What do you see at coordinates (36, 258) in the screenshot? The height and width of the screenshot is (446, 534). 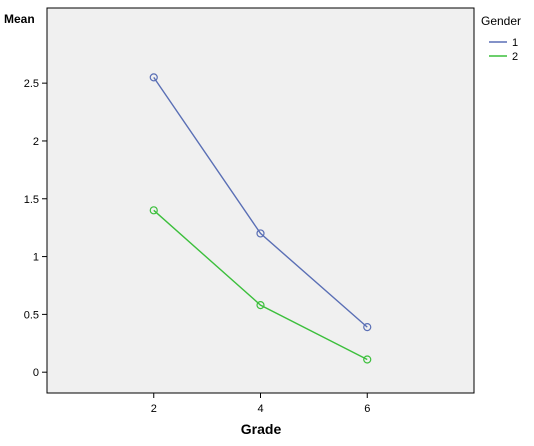 I see `y-tick-label: 1` at bounding box center [36, 258].